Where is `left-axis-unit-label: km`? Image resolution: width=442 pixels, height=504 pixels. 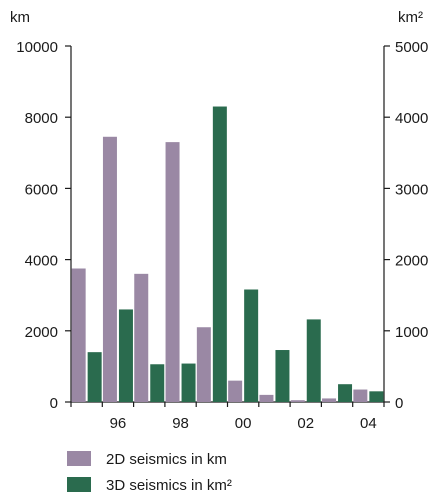 left-axis-unit-label: km is located at coordinates (20, 17).